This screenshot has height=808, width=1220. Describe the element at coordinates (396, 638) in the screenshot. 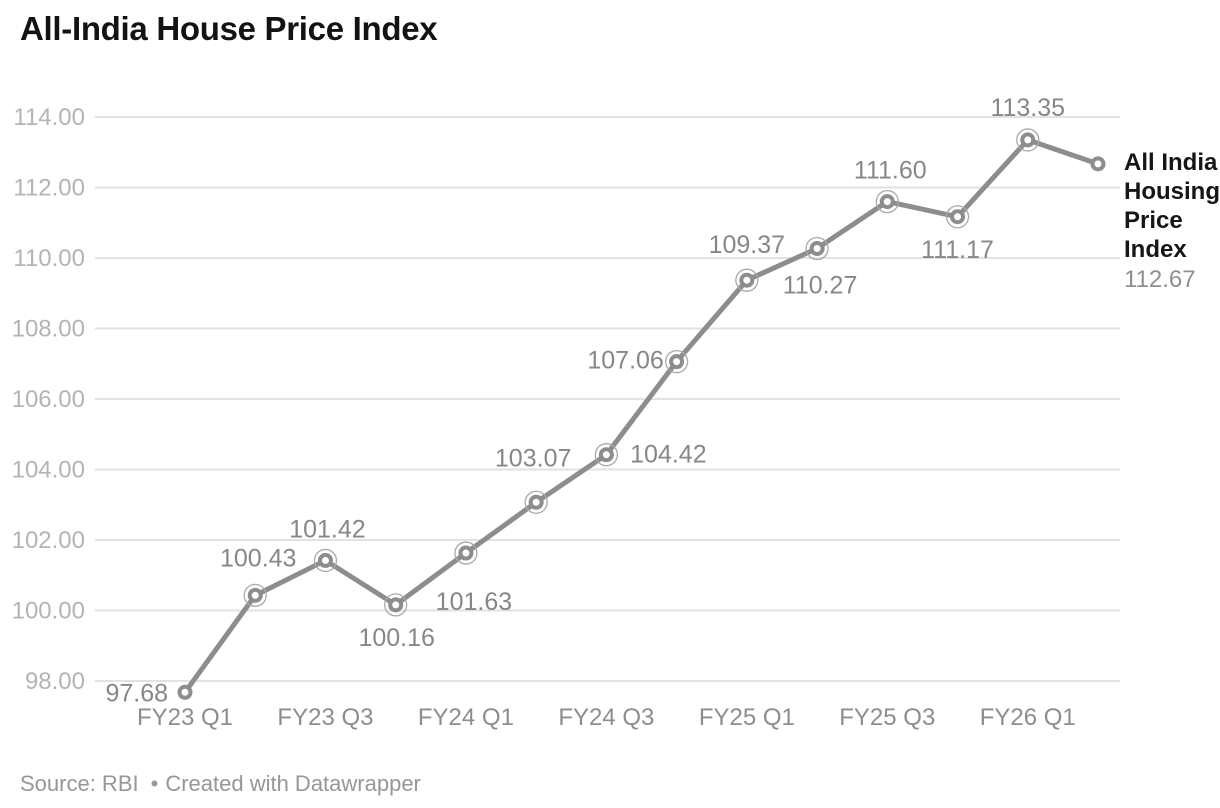

I see `point-value-label: 100.16` at that location.